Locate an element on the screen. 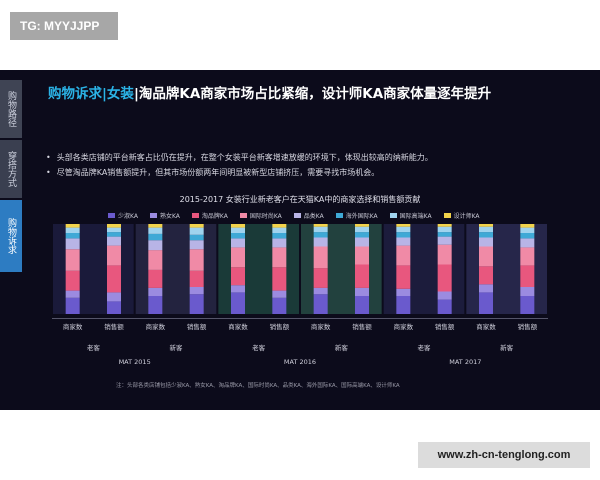 This screenshot has width=600, height=480. legend-item: 淘品牌KA is located at coordinates (209, 215).